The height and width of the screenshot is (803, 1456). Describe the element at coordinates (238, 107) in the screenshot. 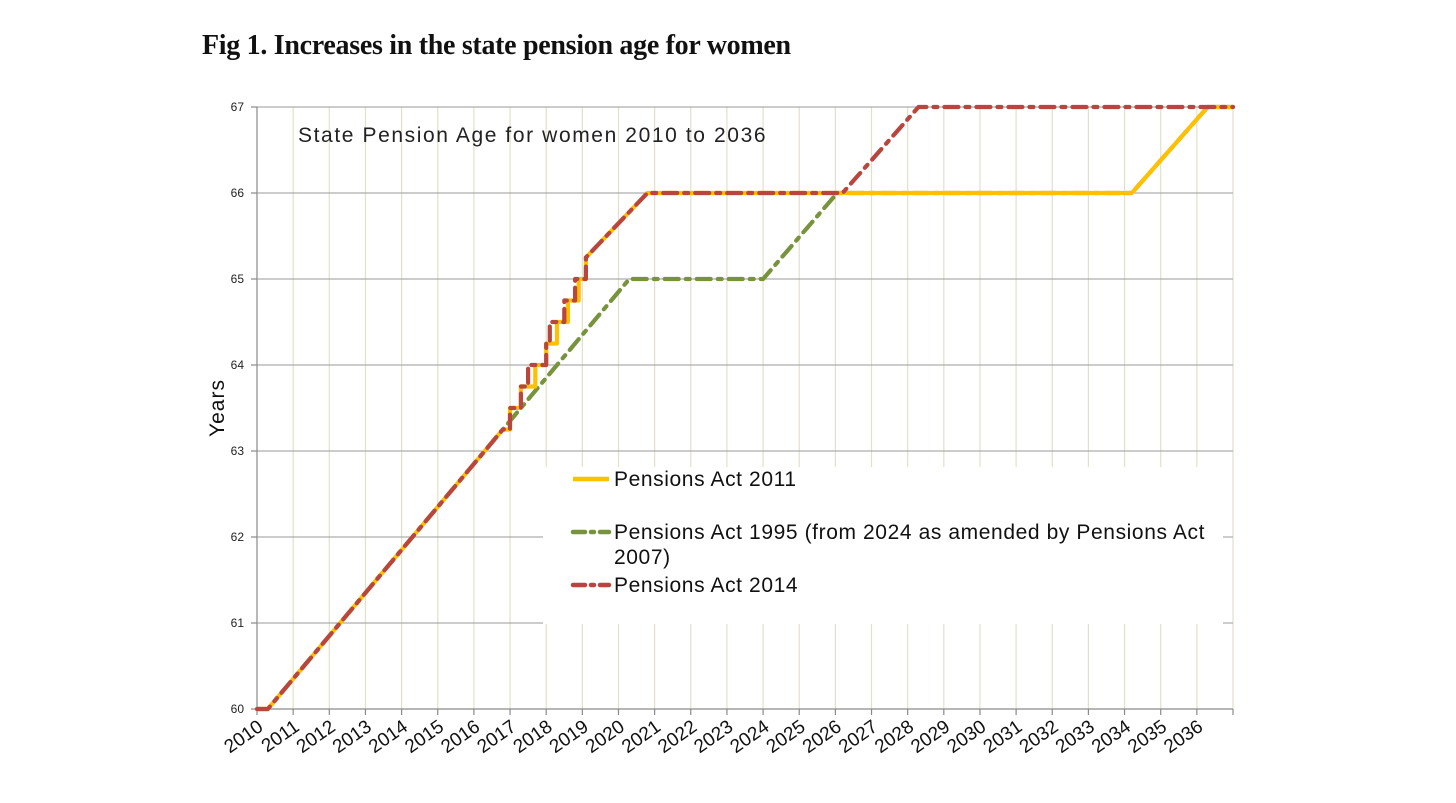

I see `y-tick-label: 67` at that location.